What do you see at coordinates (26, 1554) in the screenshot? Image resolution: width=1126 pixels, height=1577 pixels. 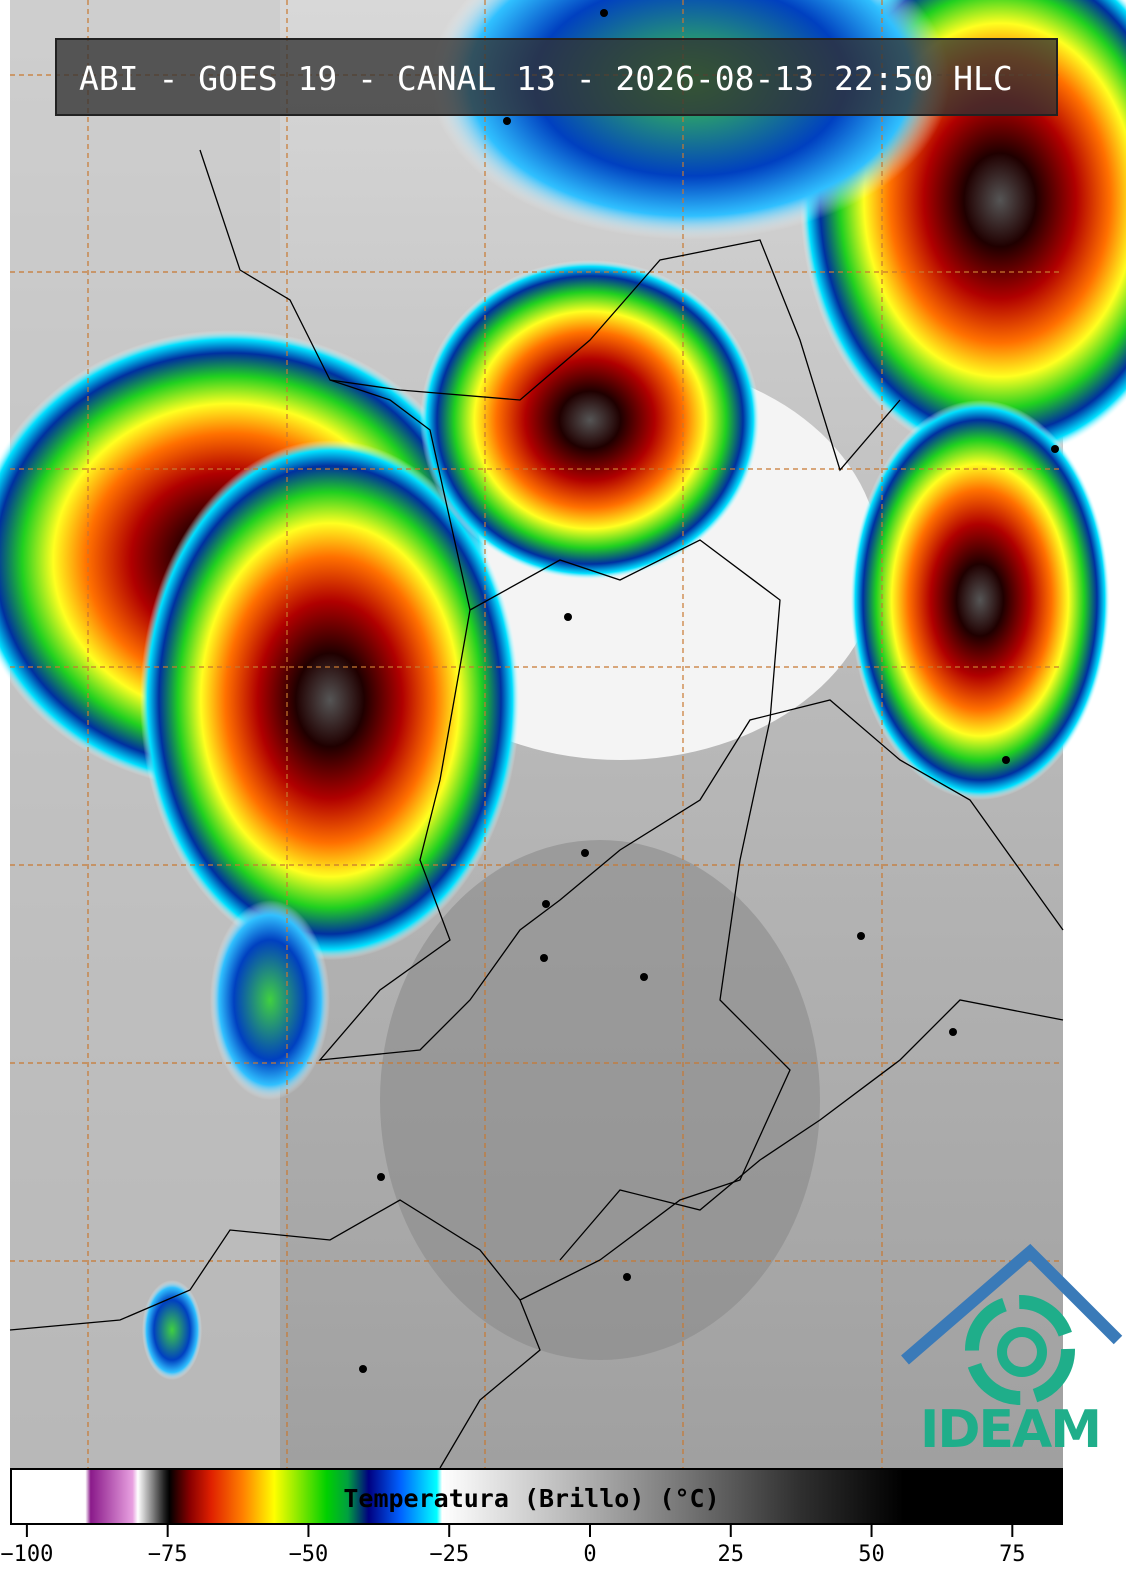 I see `tick-label: −100` at bounding box center [26, 1554].